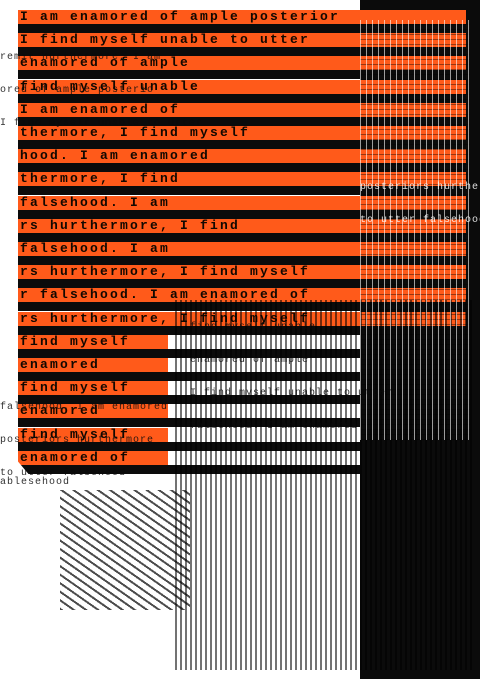  I want to click on text-band: I am enamored of ample posterior, so click(242, 17).